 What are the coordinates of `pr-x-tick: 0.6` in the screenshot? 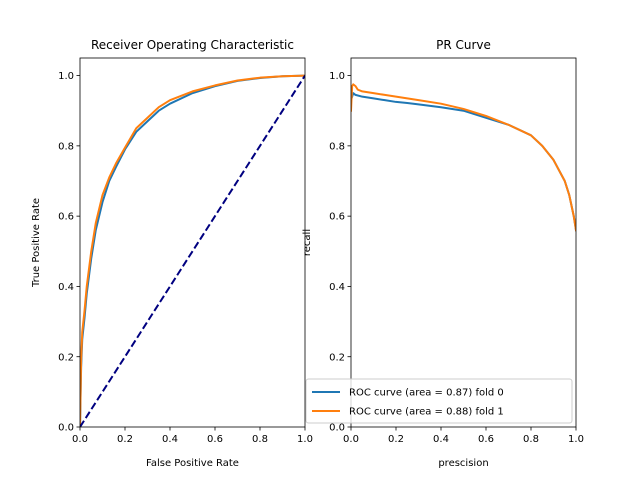 It's located at (486, 436).